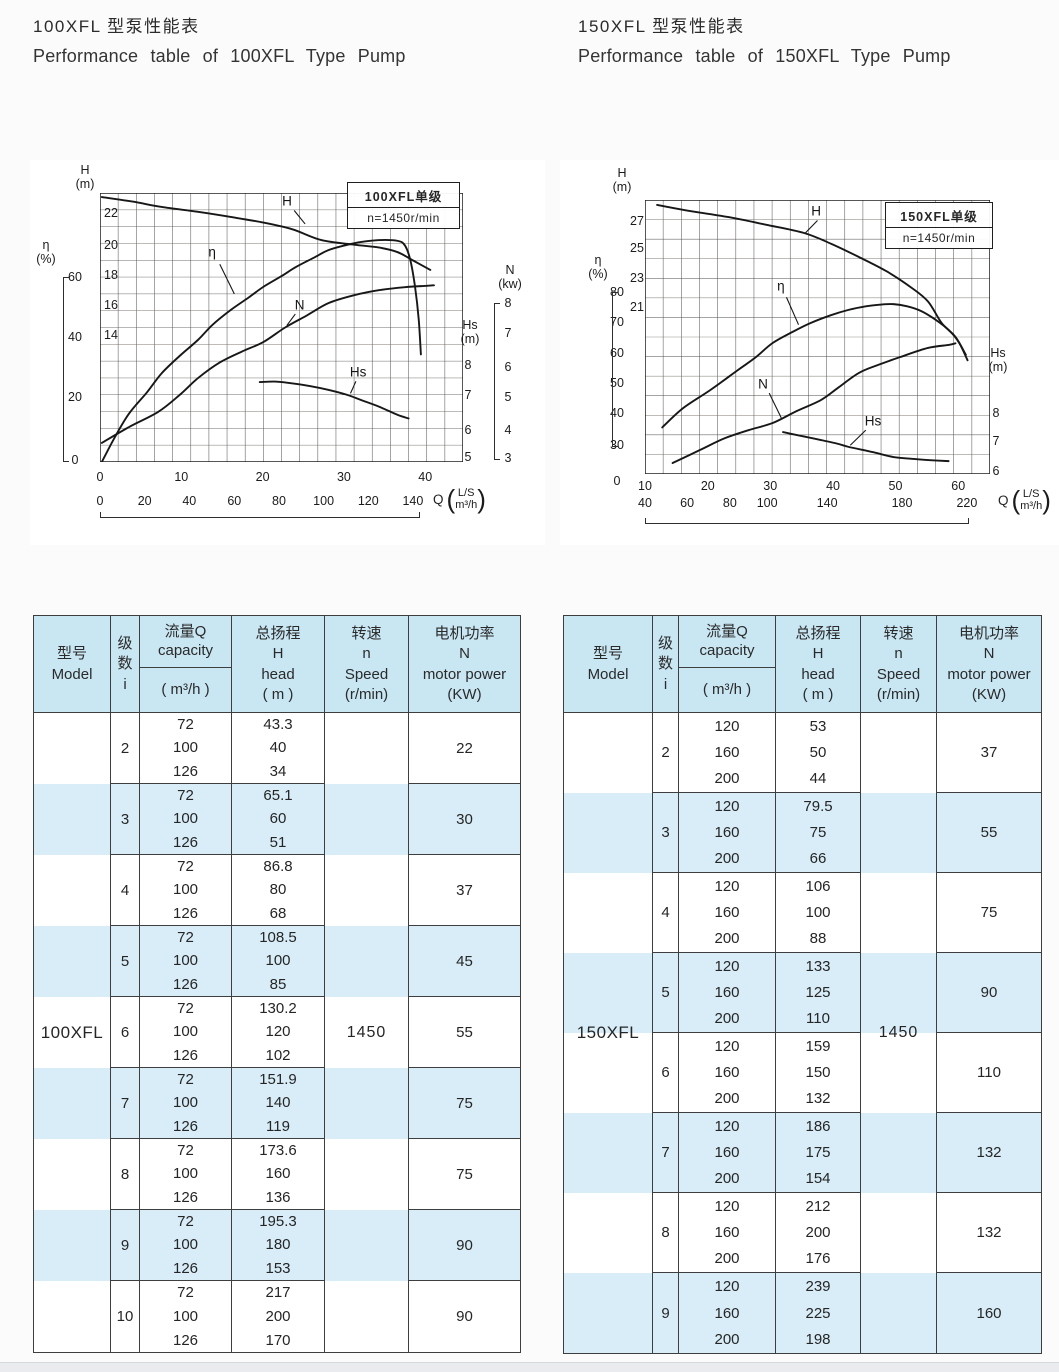 The height and width of the screenshot is (1372, 1059). What do you see at coordinates (707, 486) in the screenshot?
I see `x-axis-tick: 20` at bounding box center [707, 486].